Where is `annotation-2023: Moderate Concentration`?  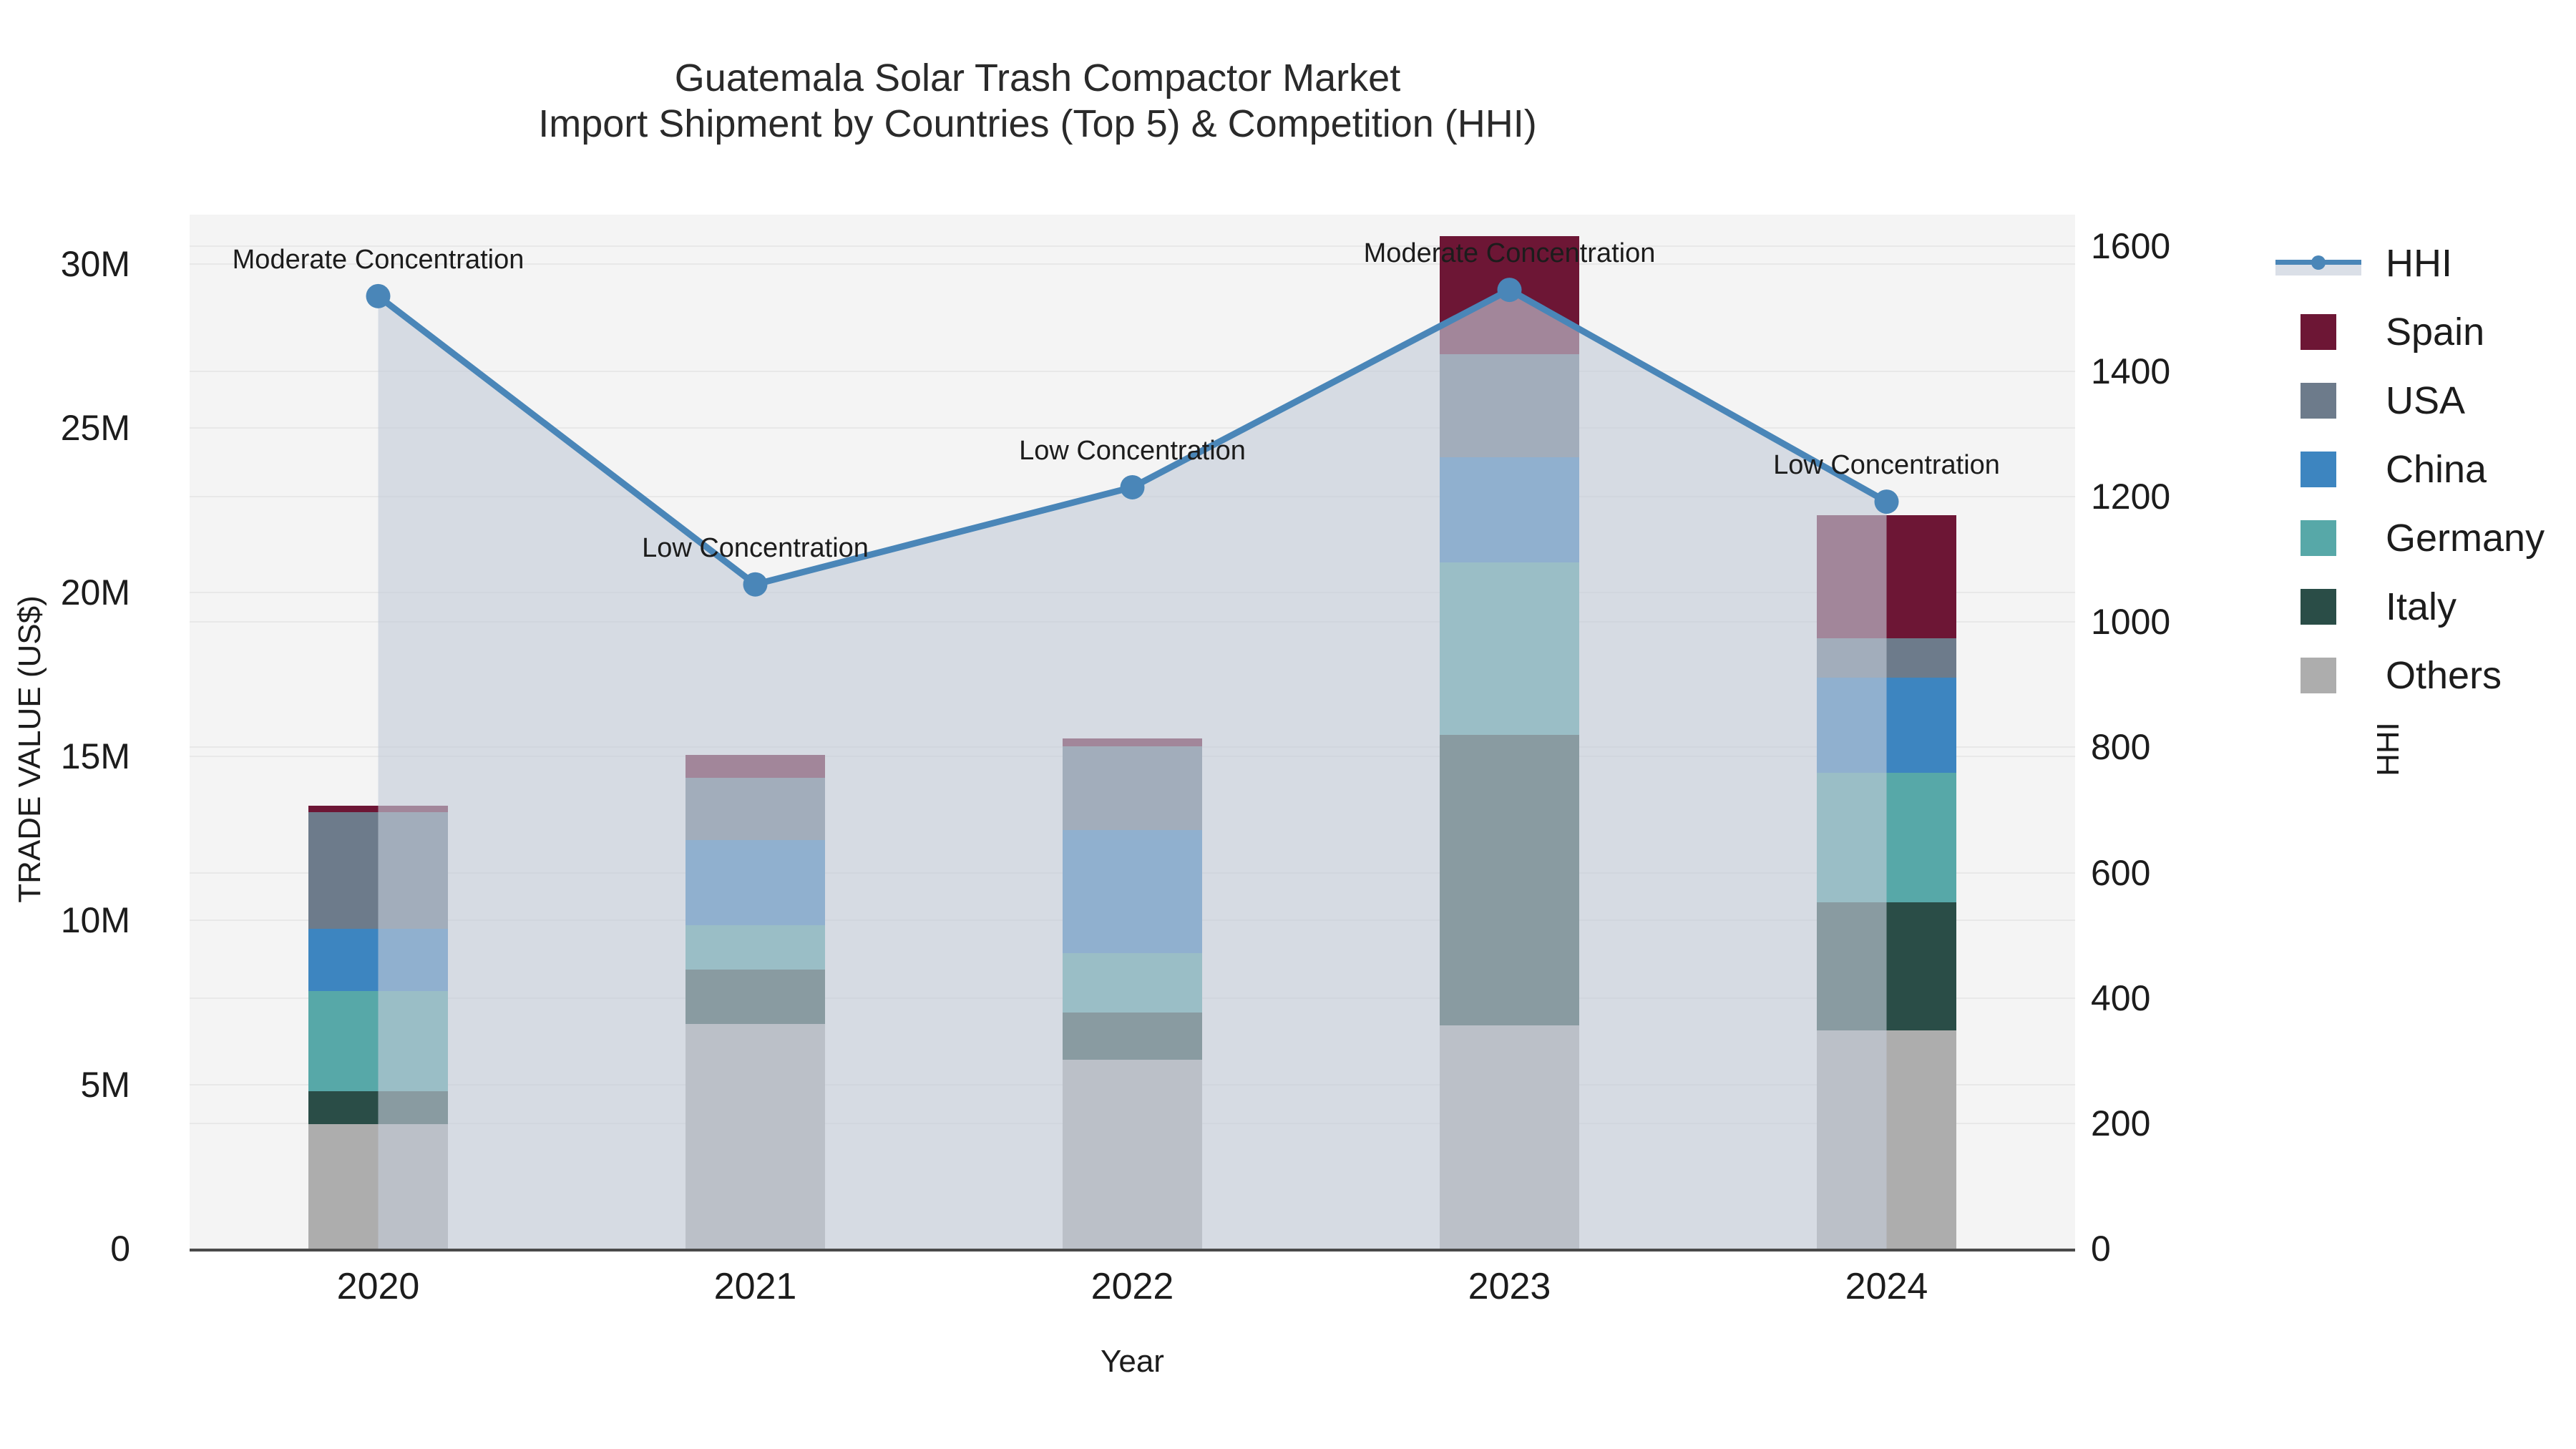 annotation-2023: Moderate Concentration is located at coordinates (1509, 253).